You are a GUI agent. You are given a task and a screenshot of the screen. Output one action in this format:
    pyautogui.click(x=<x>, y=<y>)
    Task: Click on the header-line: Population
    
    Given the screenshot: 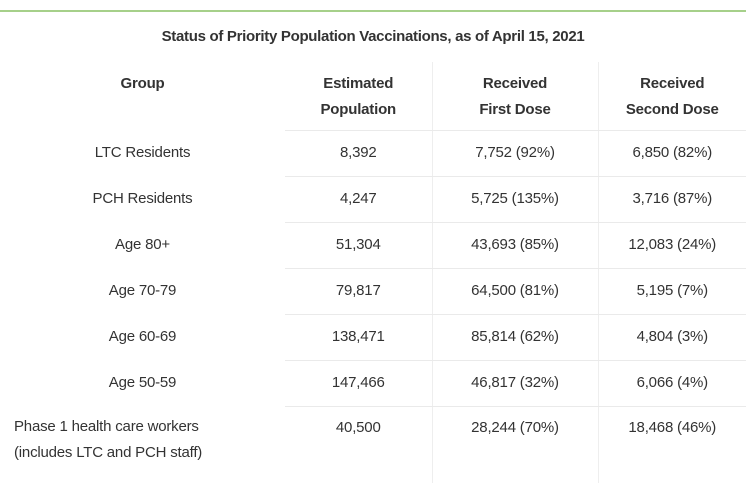 What is the action you would take?
    pyautogui.click(x=358, y=109)
    